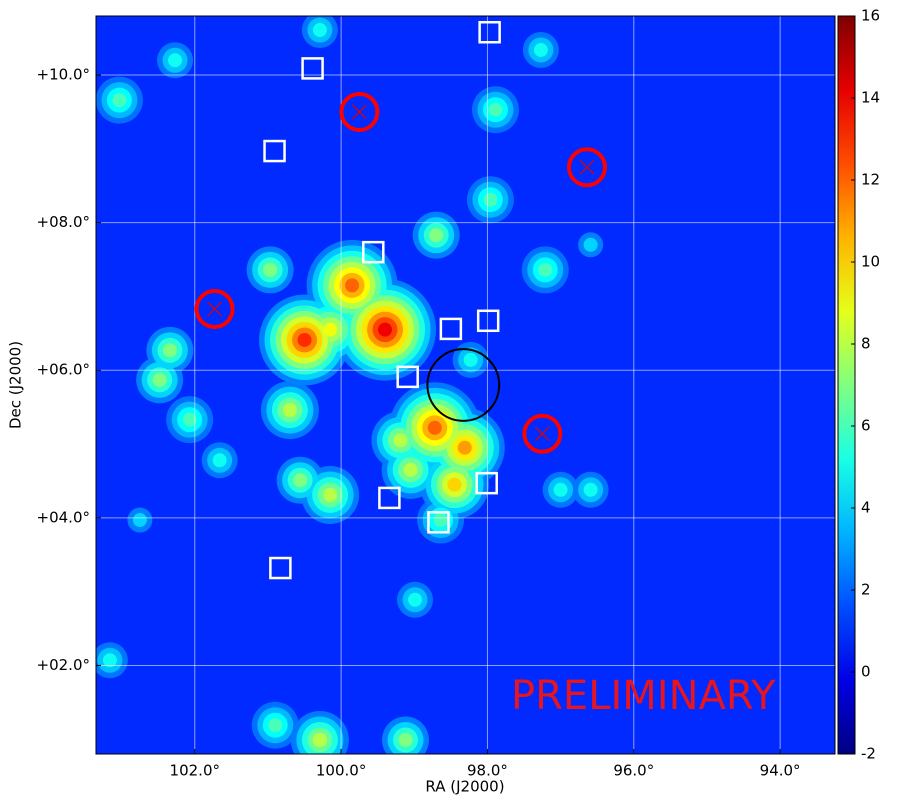  What do you see at coordinates (63, 75) in the screenshot?
I see `y-tick-label: +10.0°` at bounding box center [63, 75].